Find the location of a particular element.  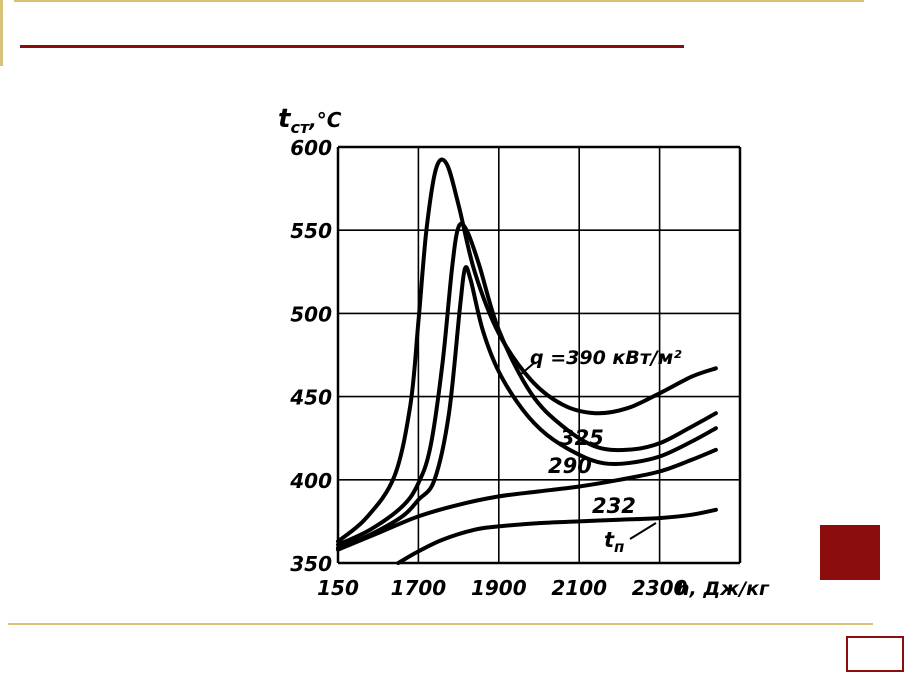

curve-label-tn: tп is located at coordinates (614, 542).